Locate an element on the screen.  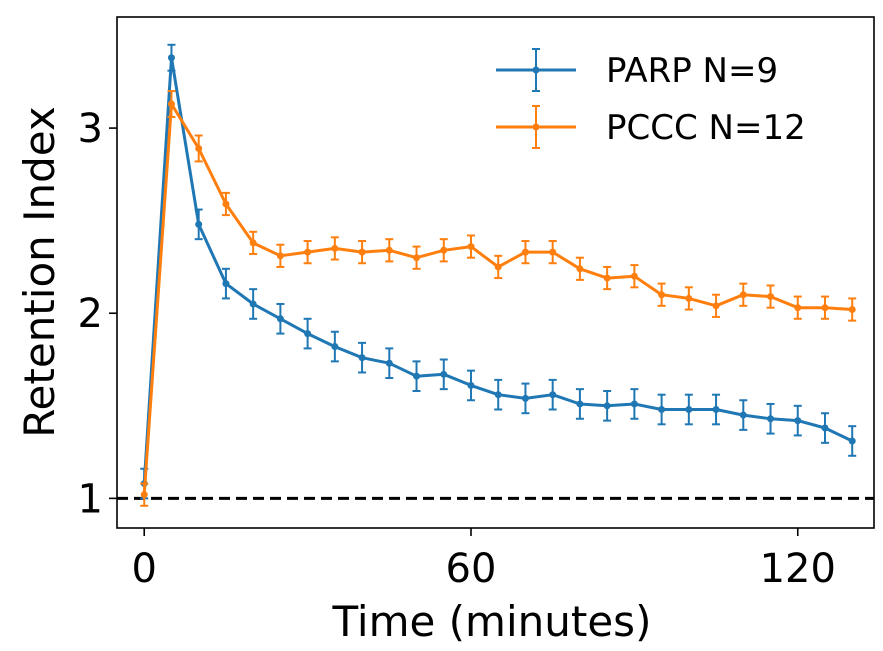
y-tick-label: 1 is located at coordinates (90, 499).